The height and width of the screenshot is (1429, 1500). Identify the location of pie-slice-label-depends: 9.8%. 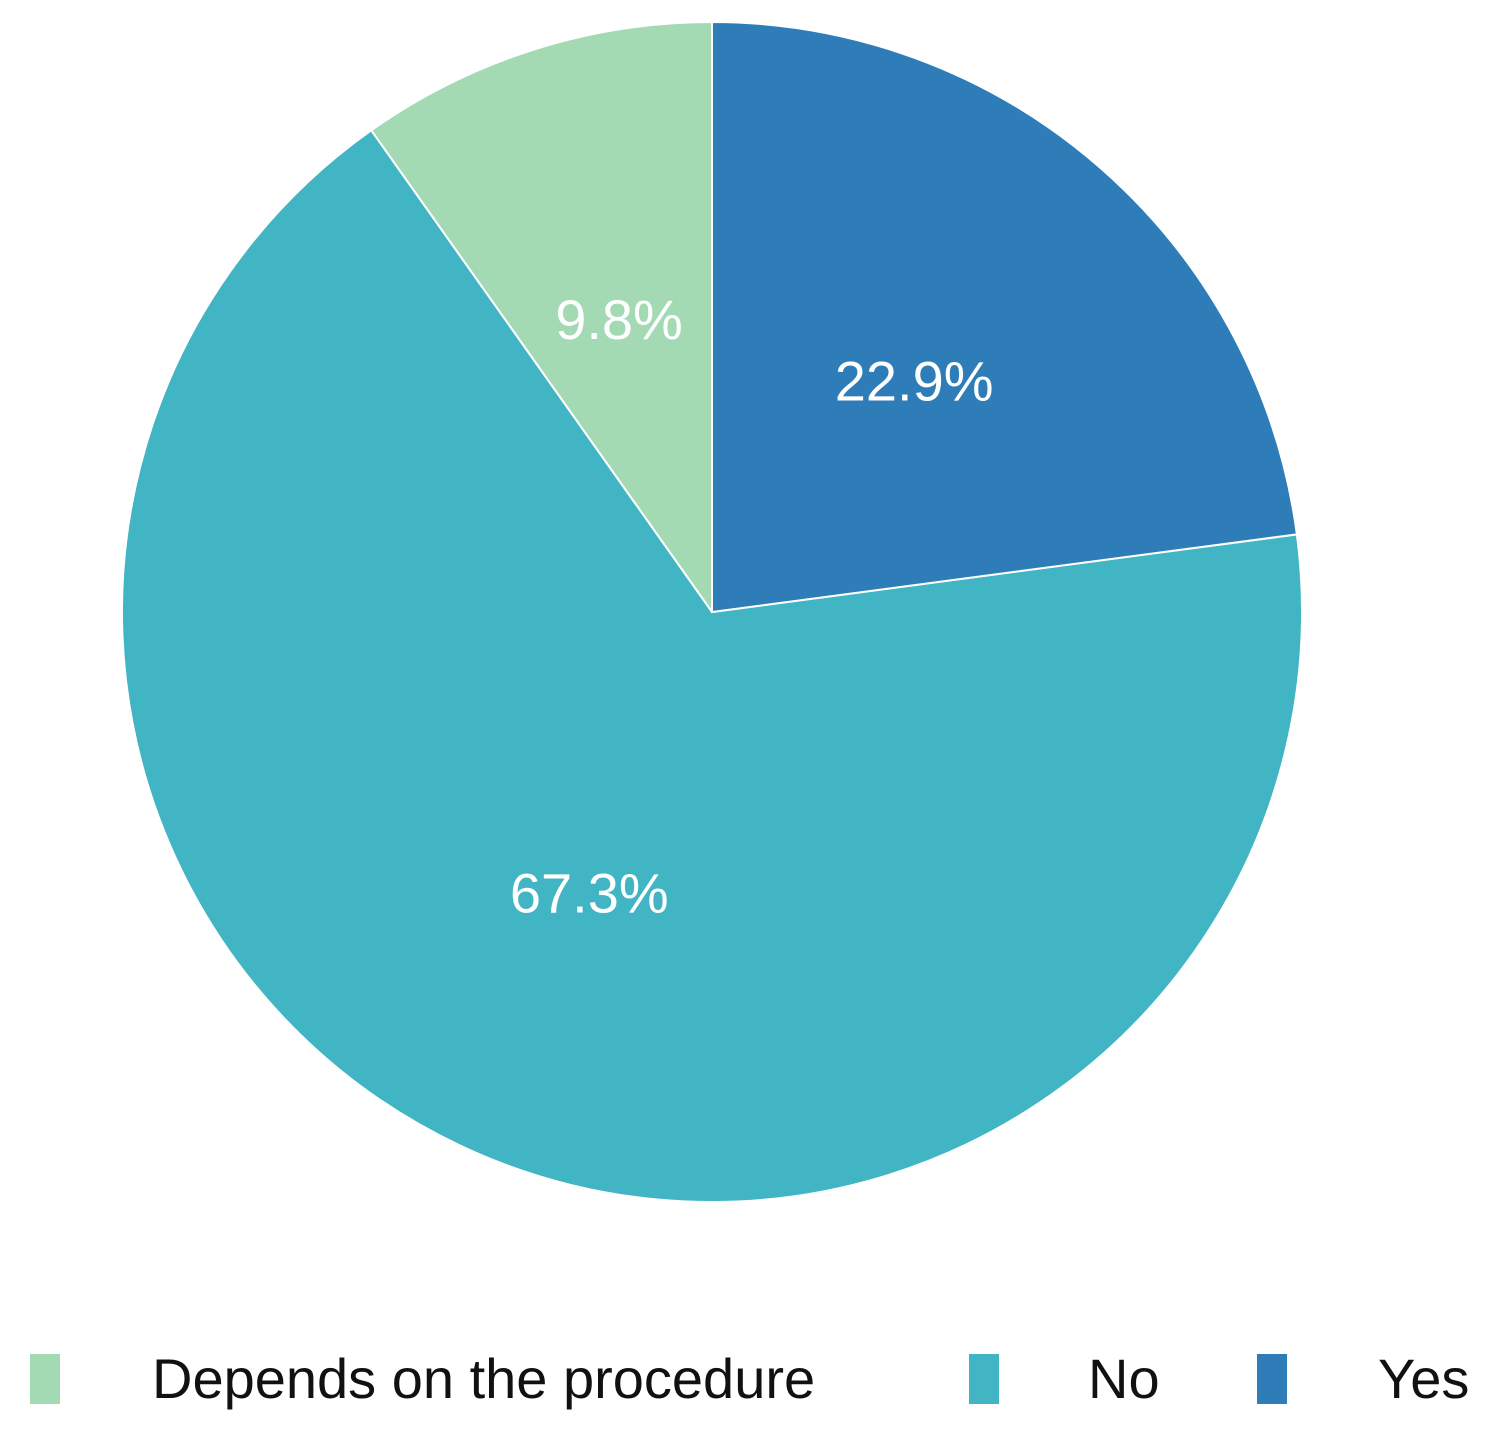
(619, 319).